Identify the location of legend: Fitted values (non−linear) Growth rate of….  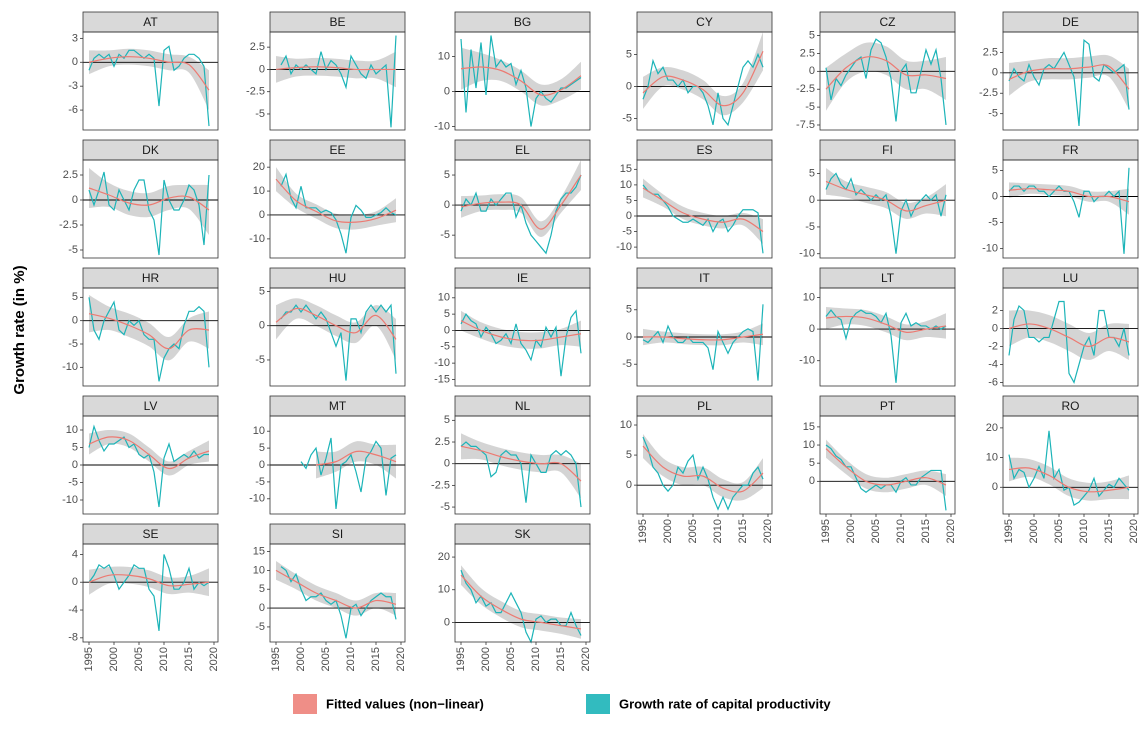
(562, 704).